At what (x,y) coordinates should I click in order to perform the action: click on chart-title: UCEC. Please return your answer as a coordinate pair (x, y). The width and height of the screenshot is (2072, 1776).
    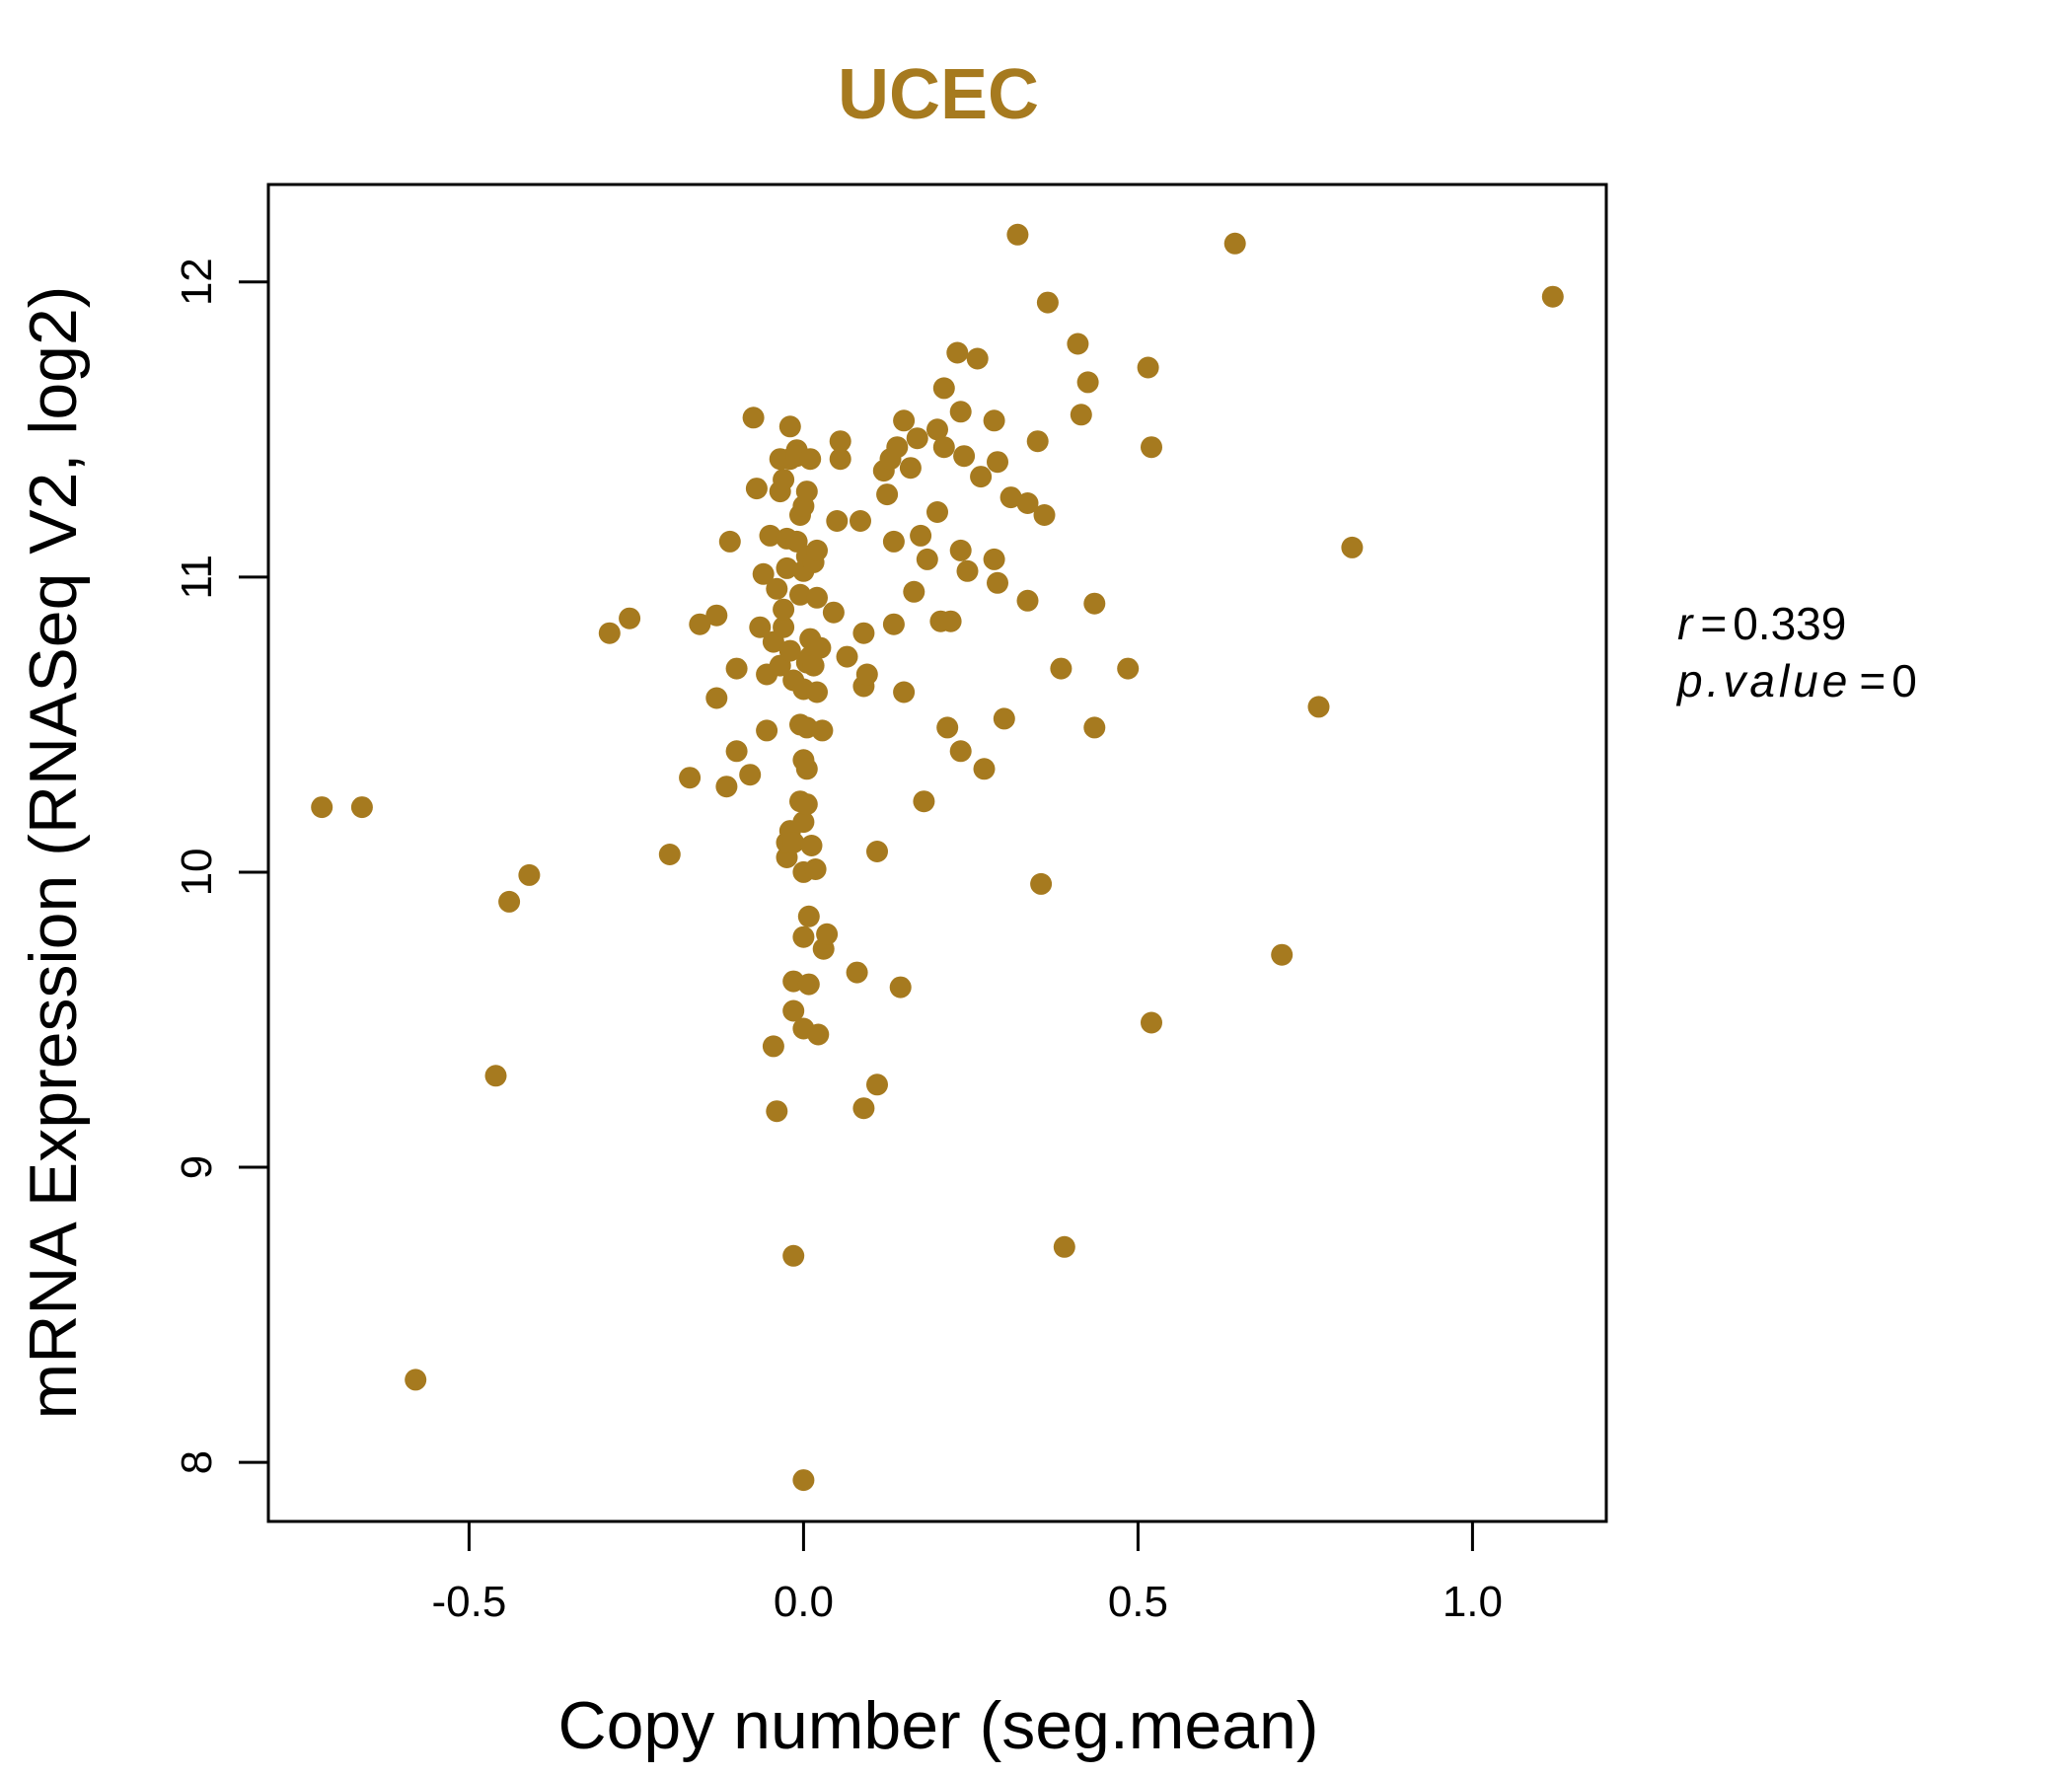
    Looking at the image, I should click on (939, 94).